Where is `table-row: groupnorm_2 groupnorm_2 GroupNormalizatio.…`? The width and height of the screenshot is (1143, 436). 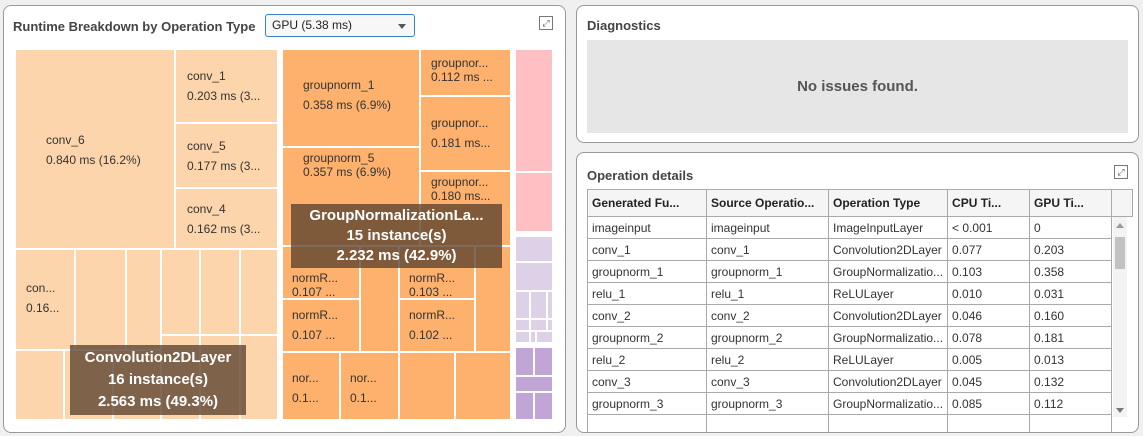
table-row: groupnorm_2 groupnorm_2 GroupNormalizatio.… is located at coordinates (860, 337).